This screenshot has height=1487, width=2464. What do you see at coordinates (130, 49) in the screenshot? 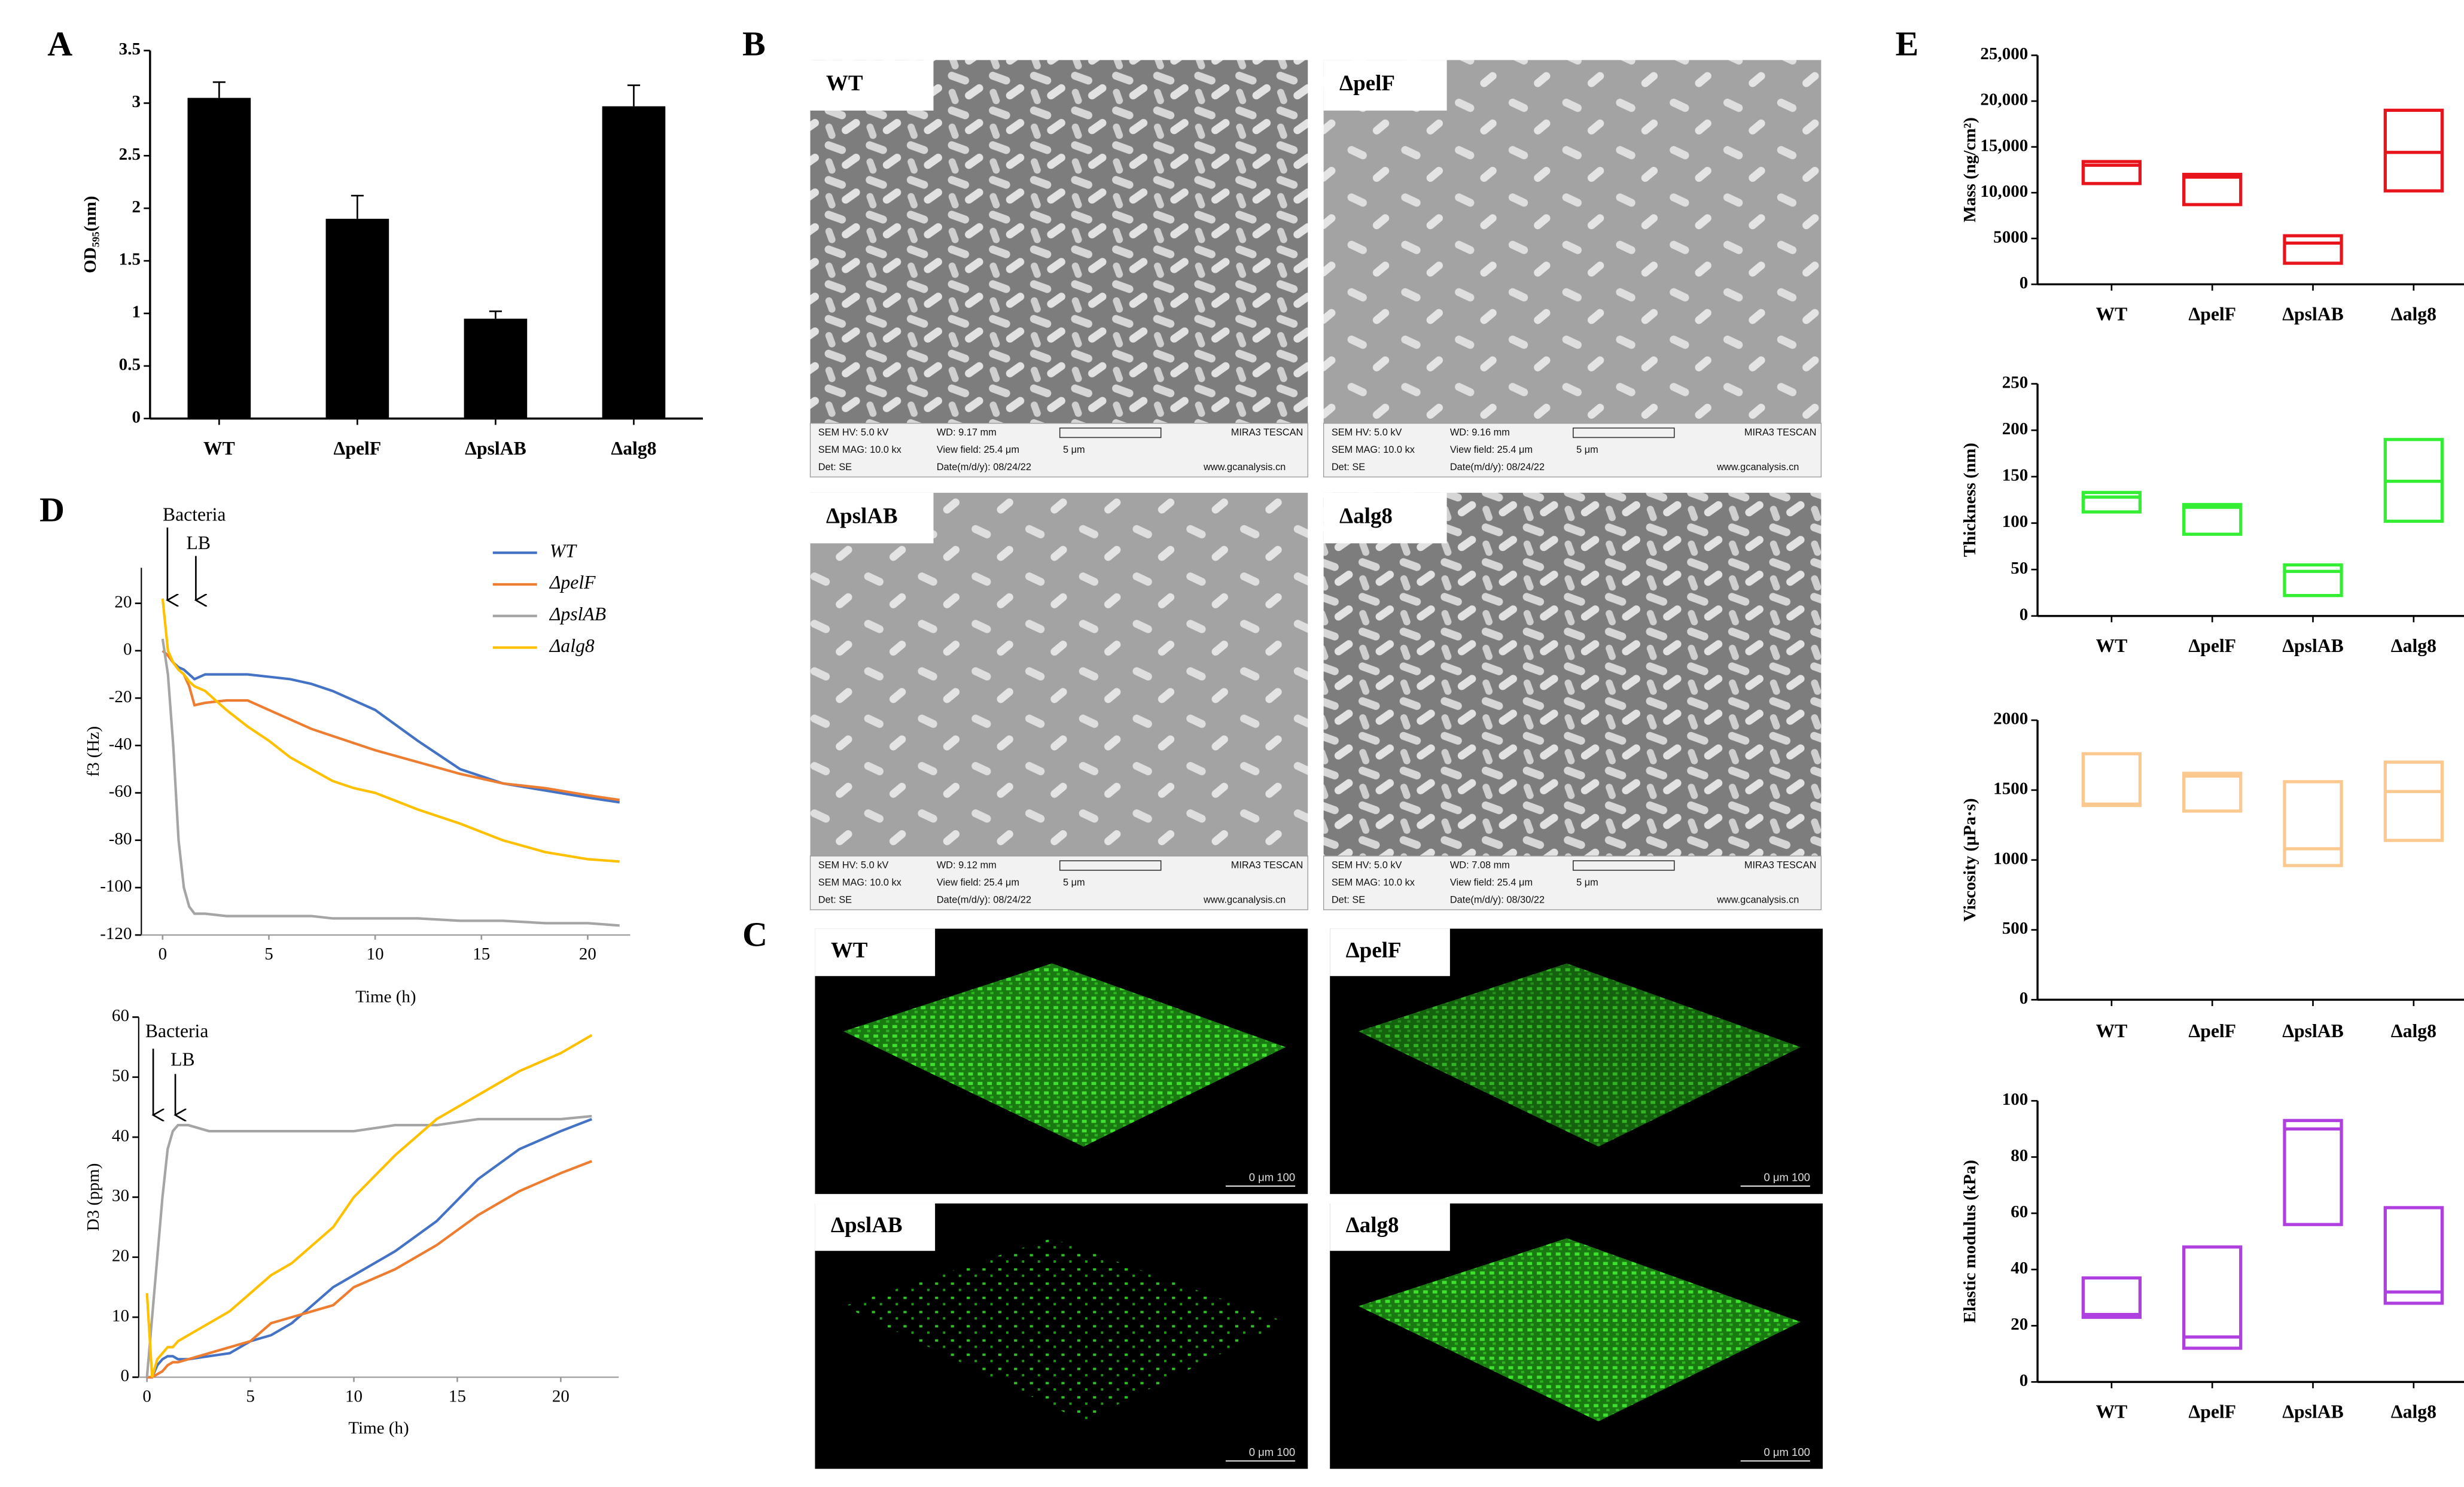
I see `y-tick-label: 3.5` at bounding box center [130, 49].